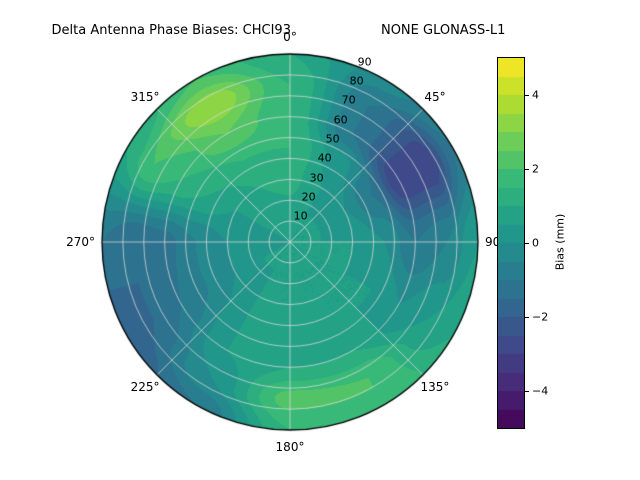 The width and height of the screenshot is (640, 480). I want to click on radial-label-50: 50, so click(332, 139).